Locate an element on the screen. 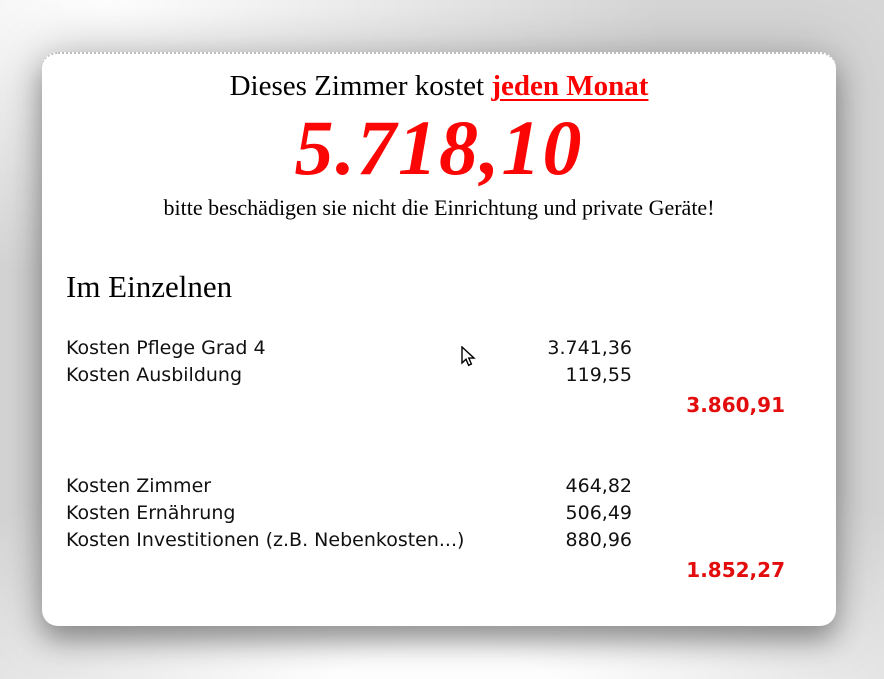 This screenshot has height=679, width=884. cost-value: 880,96 is located at coordinates (598, 539).